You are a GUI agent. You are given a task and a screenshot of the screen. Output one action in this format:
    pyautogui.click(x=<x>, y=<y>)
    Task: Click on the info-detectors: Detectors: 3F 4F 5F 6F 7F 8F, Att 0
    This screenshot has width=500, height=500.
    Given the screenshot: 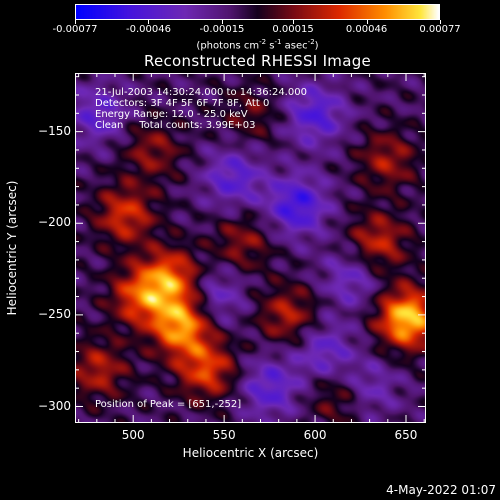 What is the action you would take?
    pyautogui.click(x=182, y=103)
    